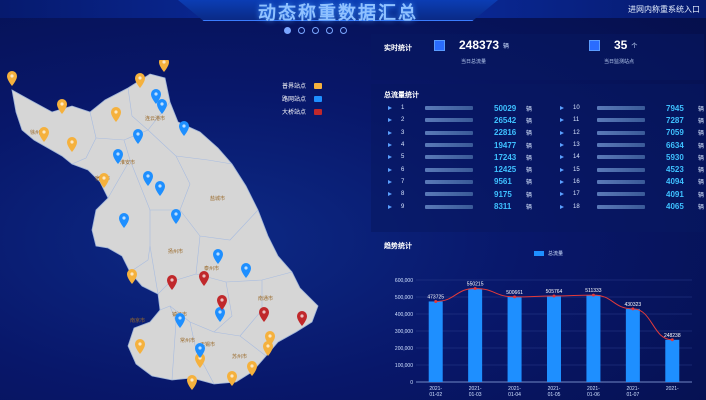 Image resolution: width=706 pixels, height=400 pixels. I want to click on rank-row: 1 50029 辆, so click(460, 108).